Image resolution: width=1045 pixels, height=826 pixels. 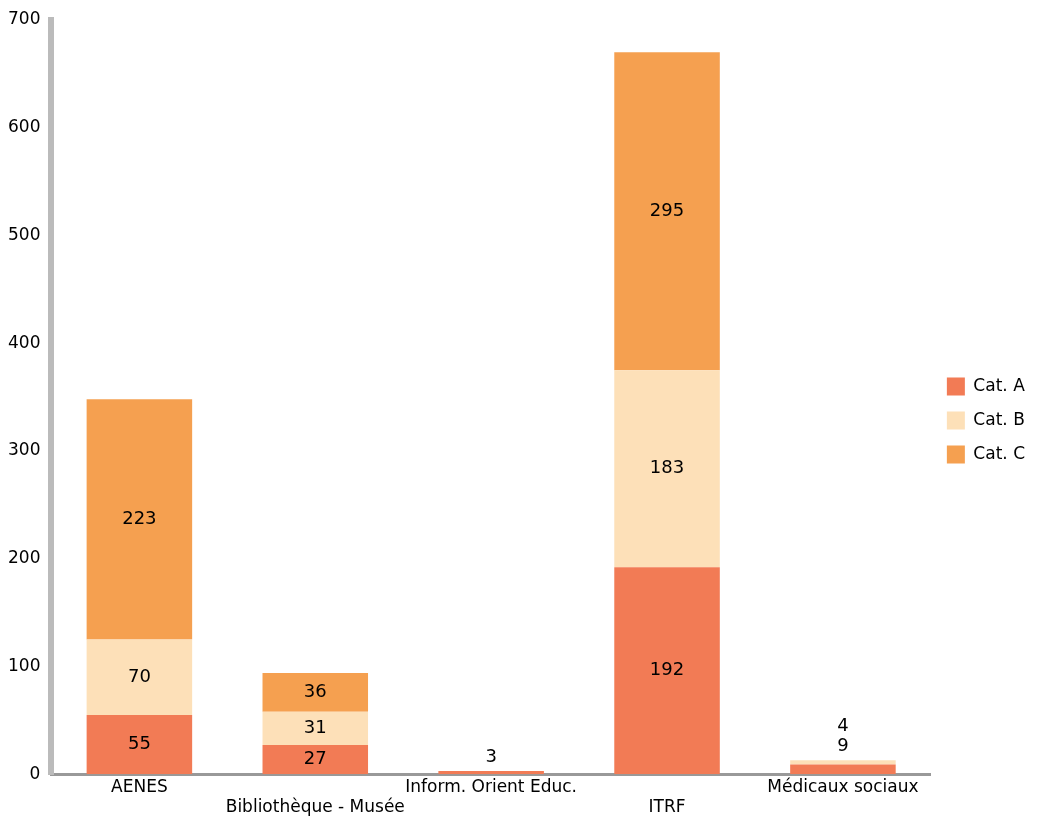 I want to click on legend-label: Cat. C, so click(x=999, y=452).